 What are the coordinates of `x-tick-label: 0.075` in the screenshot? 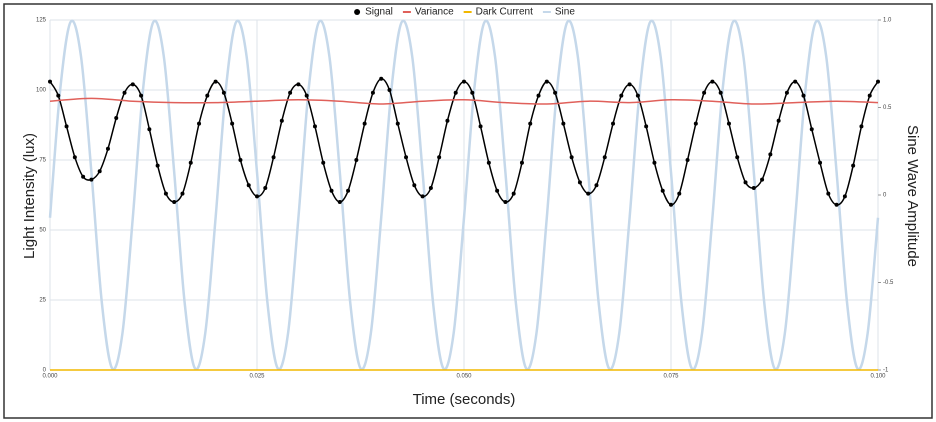 It's located at (671, 377).